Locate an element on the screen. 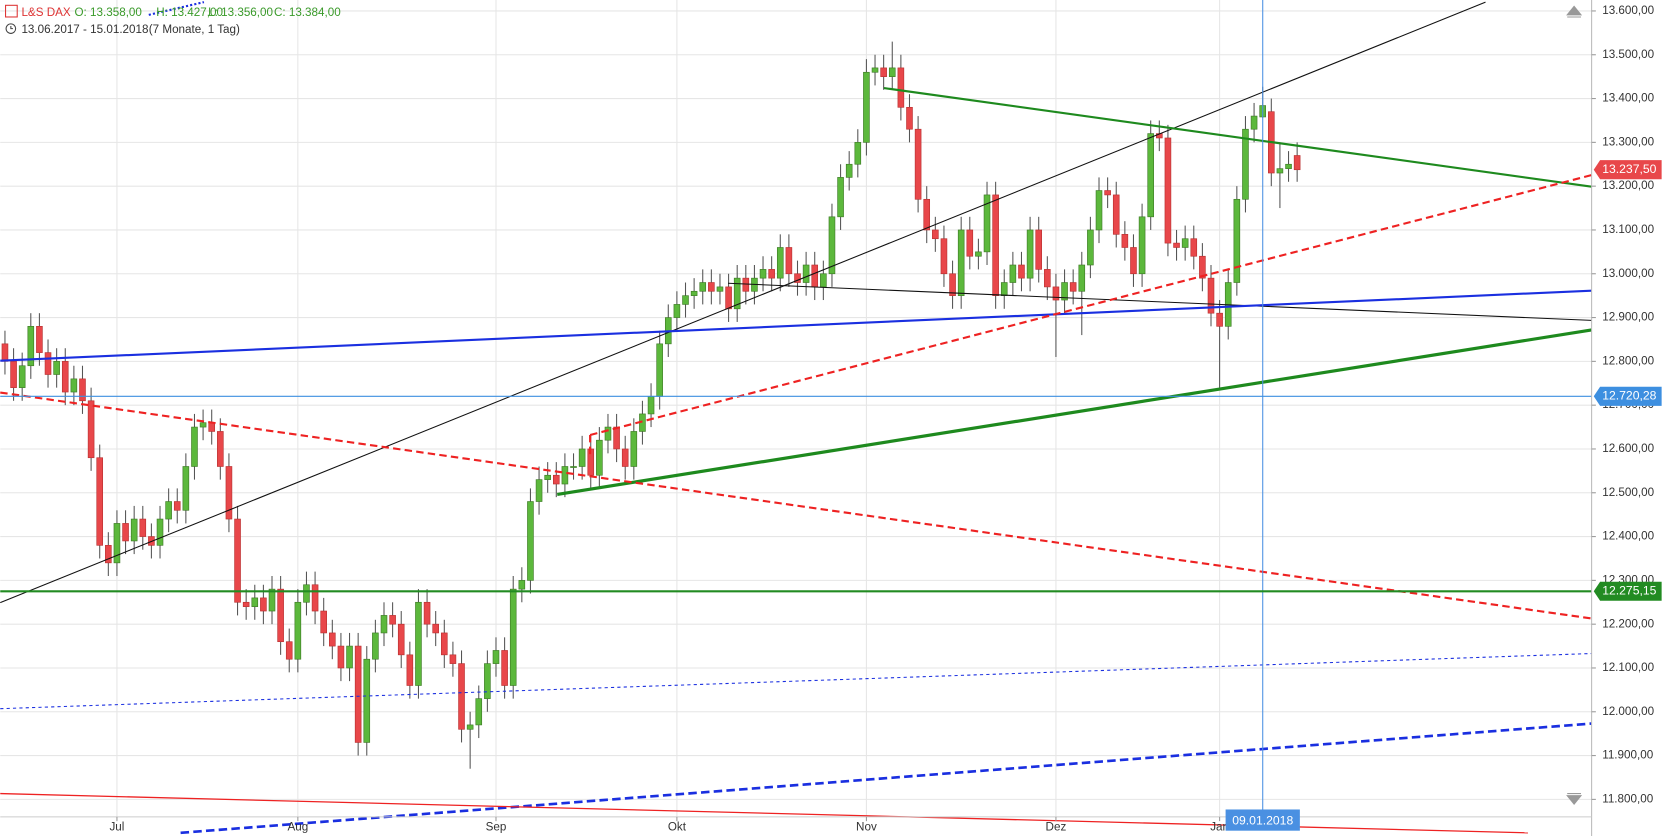  scroll-up is located at coordinates (1574, 11).